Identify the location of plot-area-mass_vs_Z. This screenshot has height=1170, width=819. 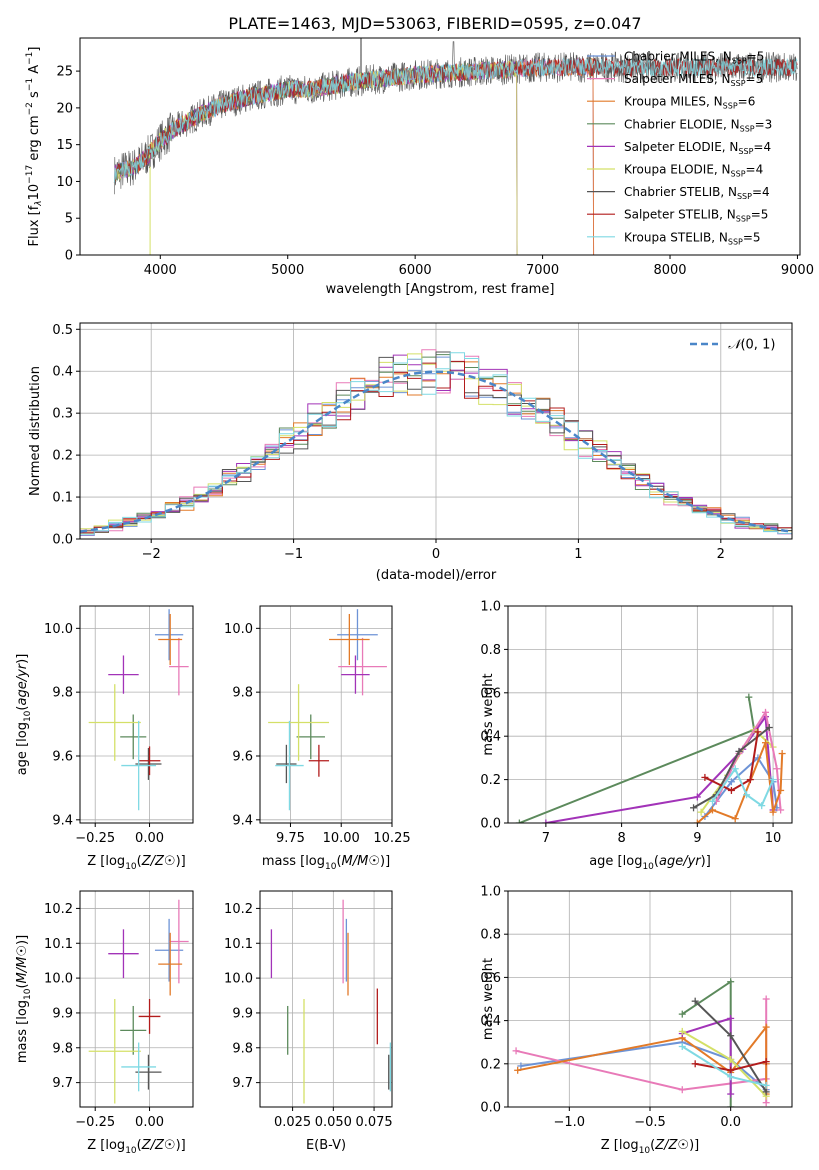
(138, 1001).